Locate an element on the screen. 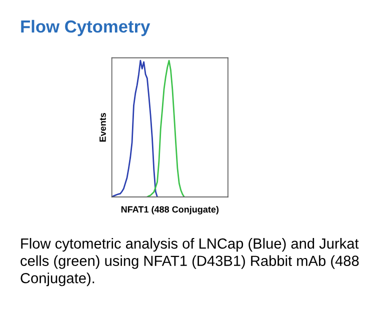 This screenshot has width=387, height=325. chart-title: Flow Cytometry is located at coordinates (85, 28).